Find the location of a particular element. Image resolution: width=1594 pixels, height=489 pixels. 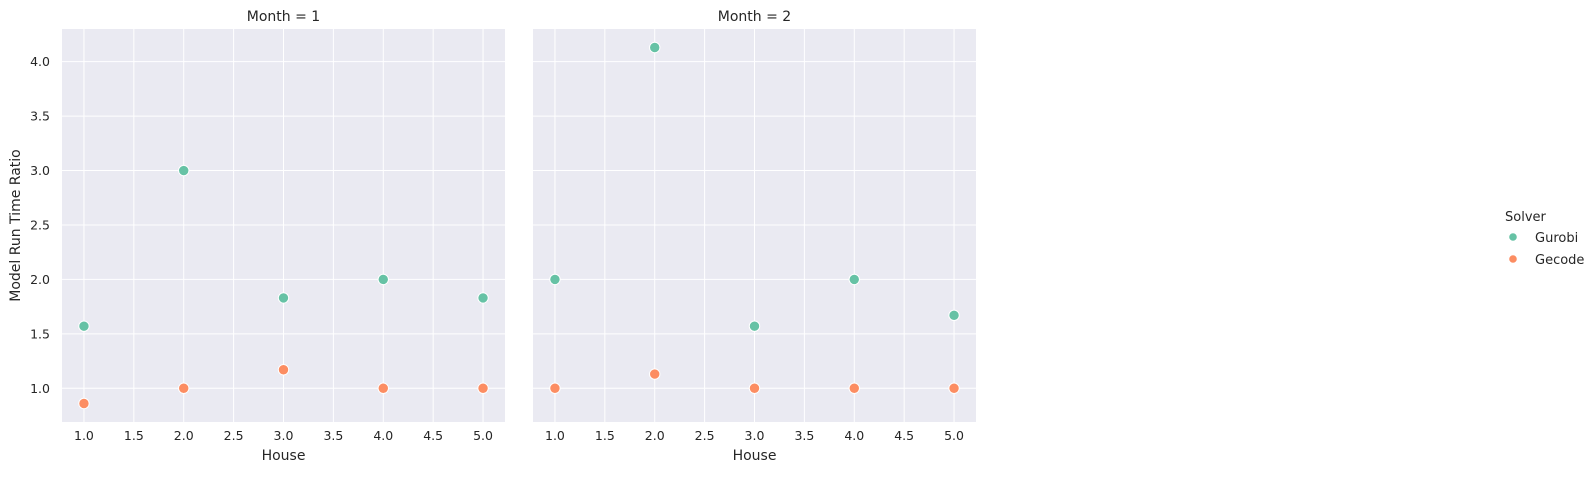

y-tick-label: 2.5 is located at coordinates (40, 224).